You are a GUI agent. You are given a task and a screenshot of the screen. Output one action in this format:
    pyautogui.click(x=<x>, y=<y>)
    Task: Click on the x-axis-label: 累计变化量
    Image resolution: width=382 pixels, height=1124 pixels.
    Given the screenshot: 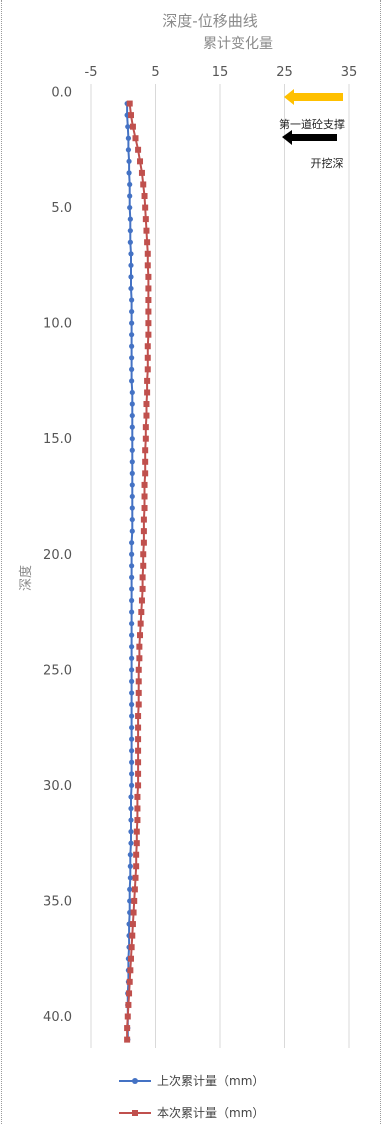 What is the action you would take?
    pyautogui.click(x=238, y=44)
    